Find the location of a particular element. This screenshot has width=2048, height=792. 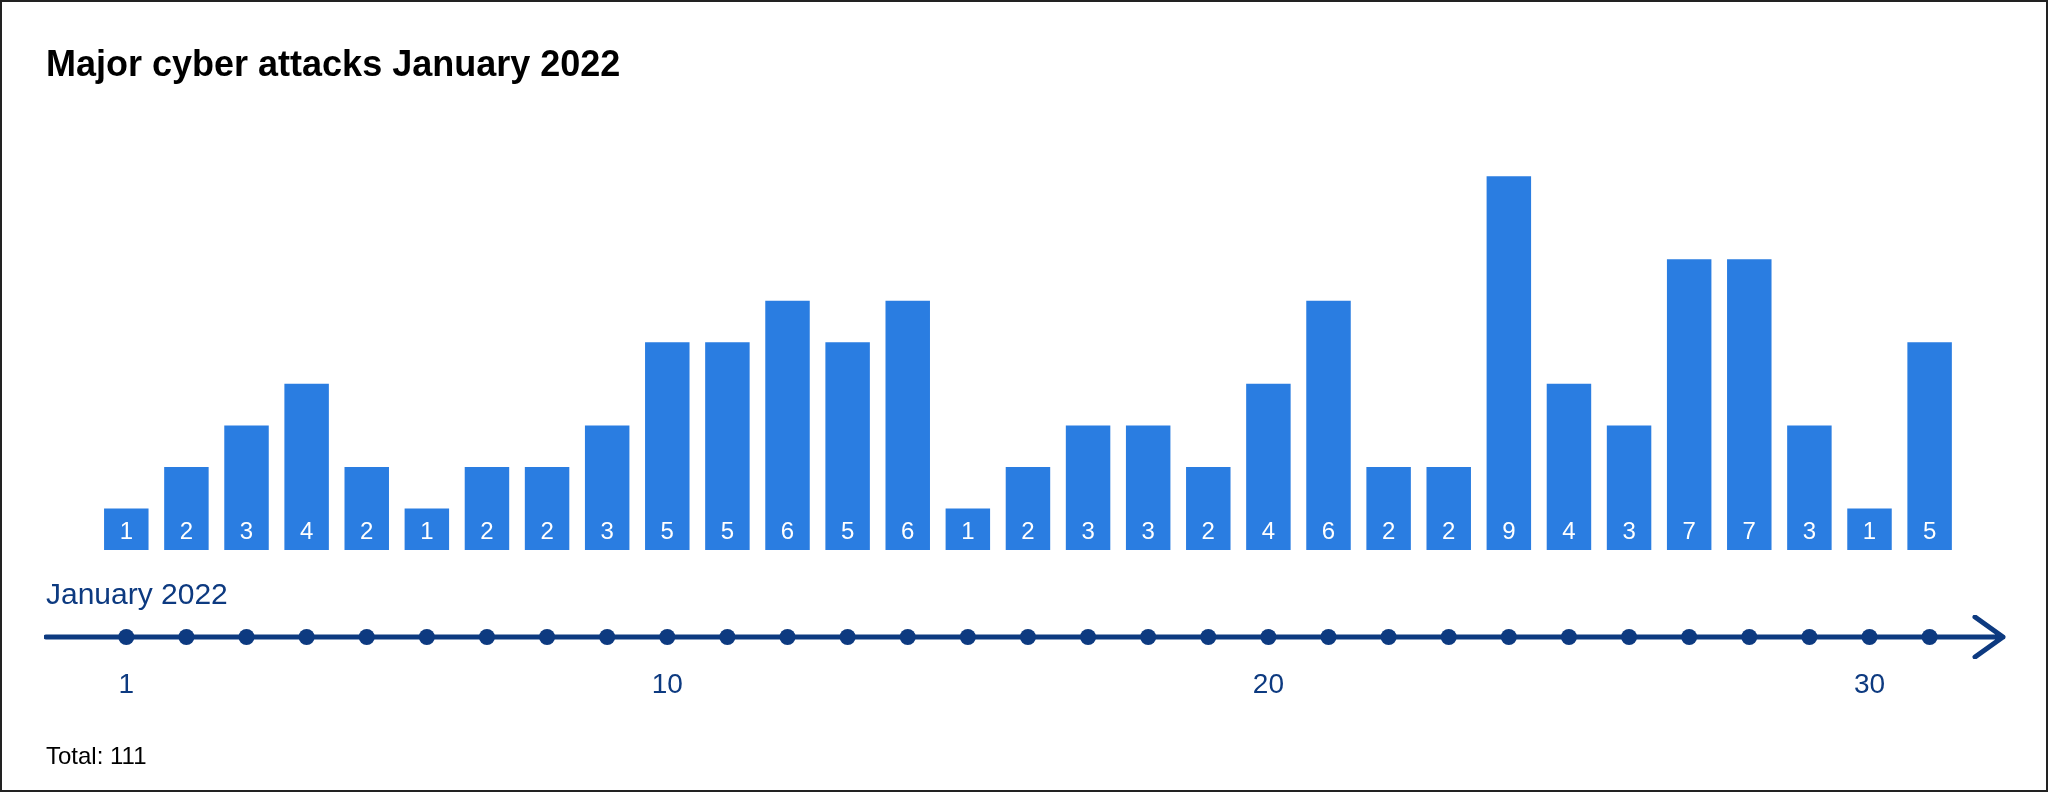

x-tick-label: 1 is located at coordinates (126, 683).